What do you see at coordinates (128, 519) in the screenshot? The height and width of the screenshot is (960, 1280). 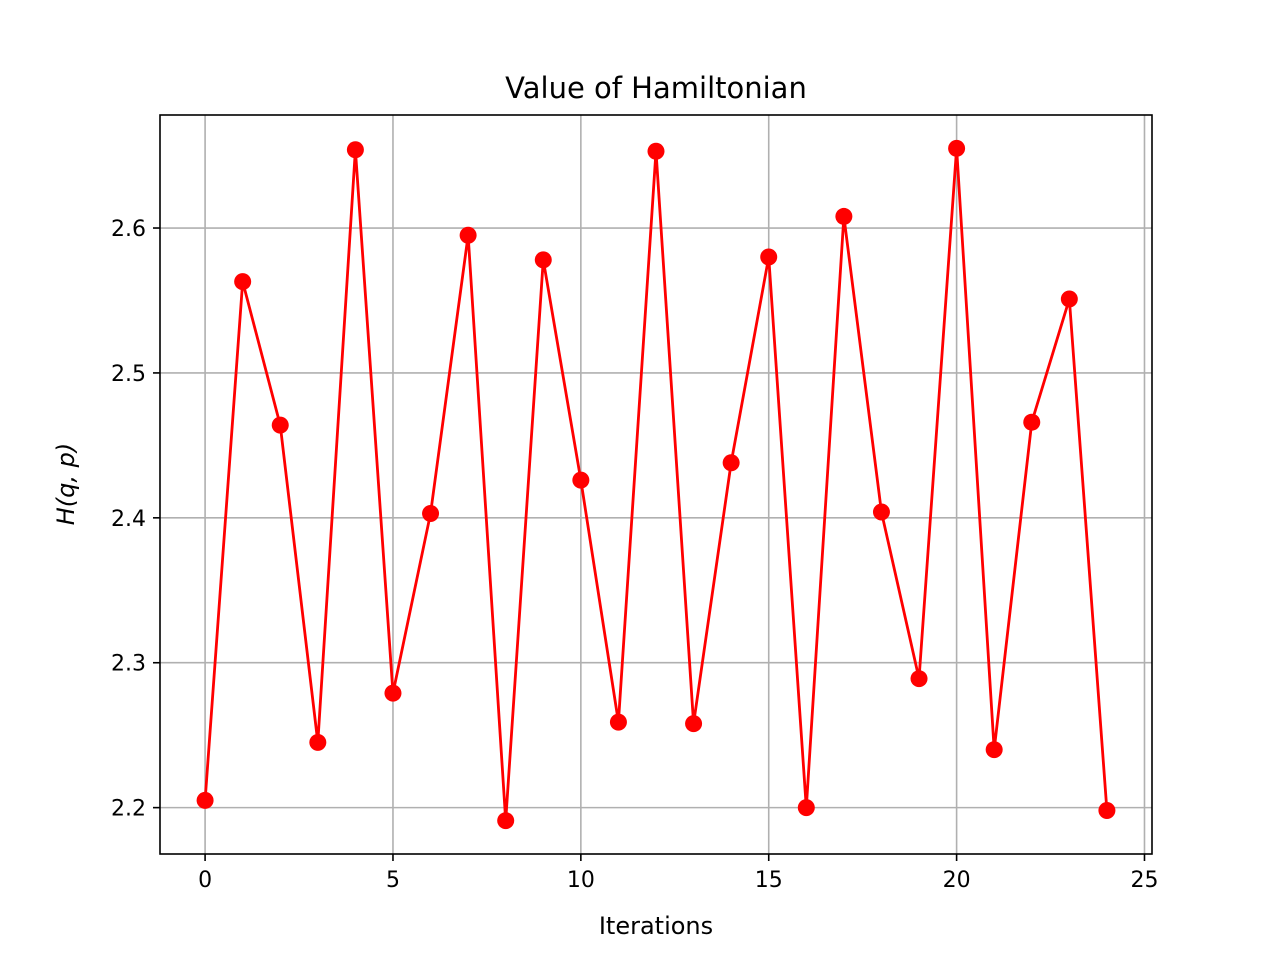 I see `y-tick-label: 2.4` at bounding box center [128, 519].